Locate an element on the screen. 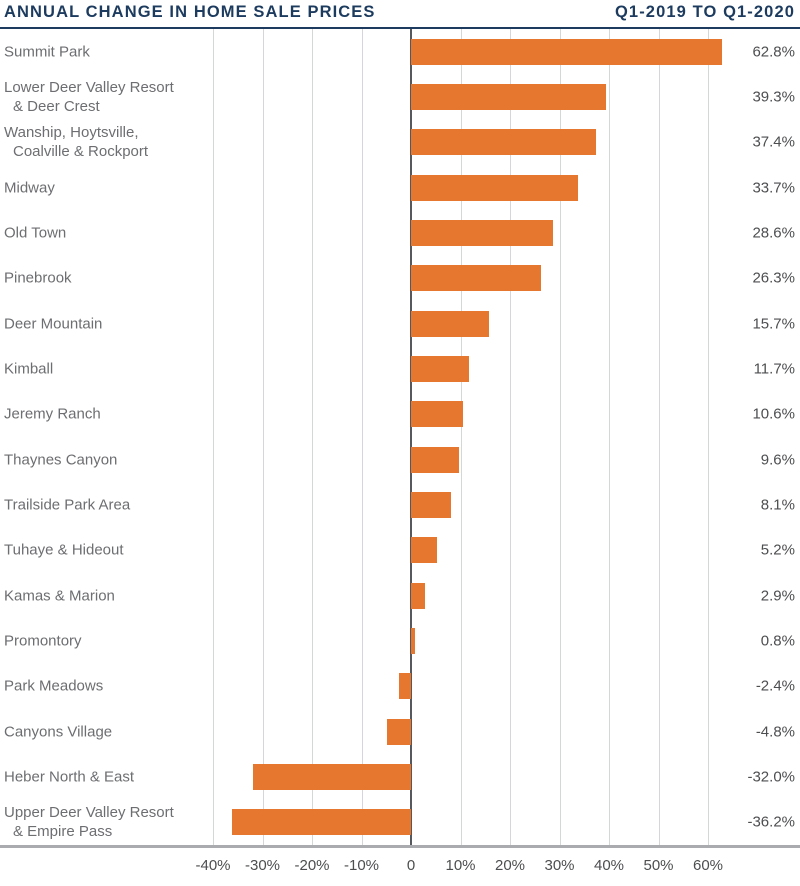  category-label-line: Lower Deer Valley Resort is located at coordinates (89, 87).